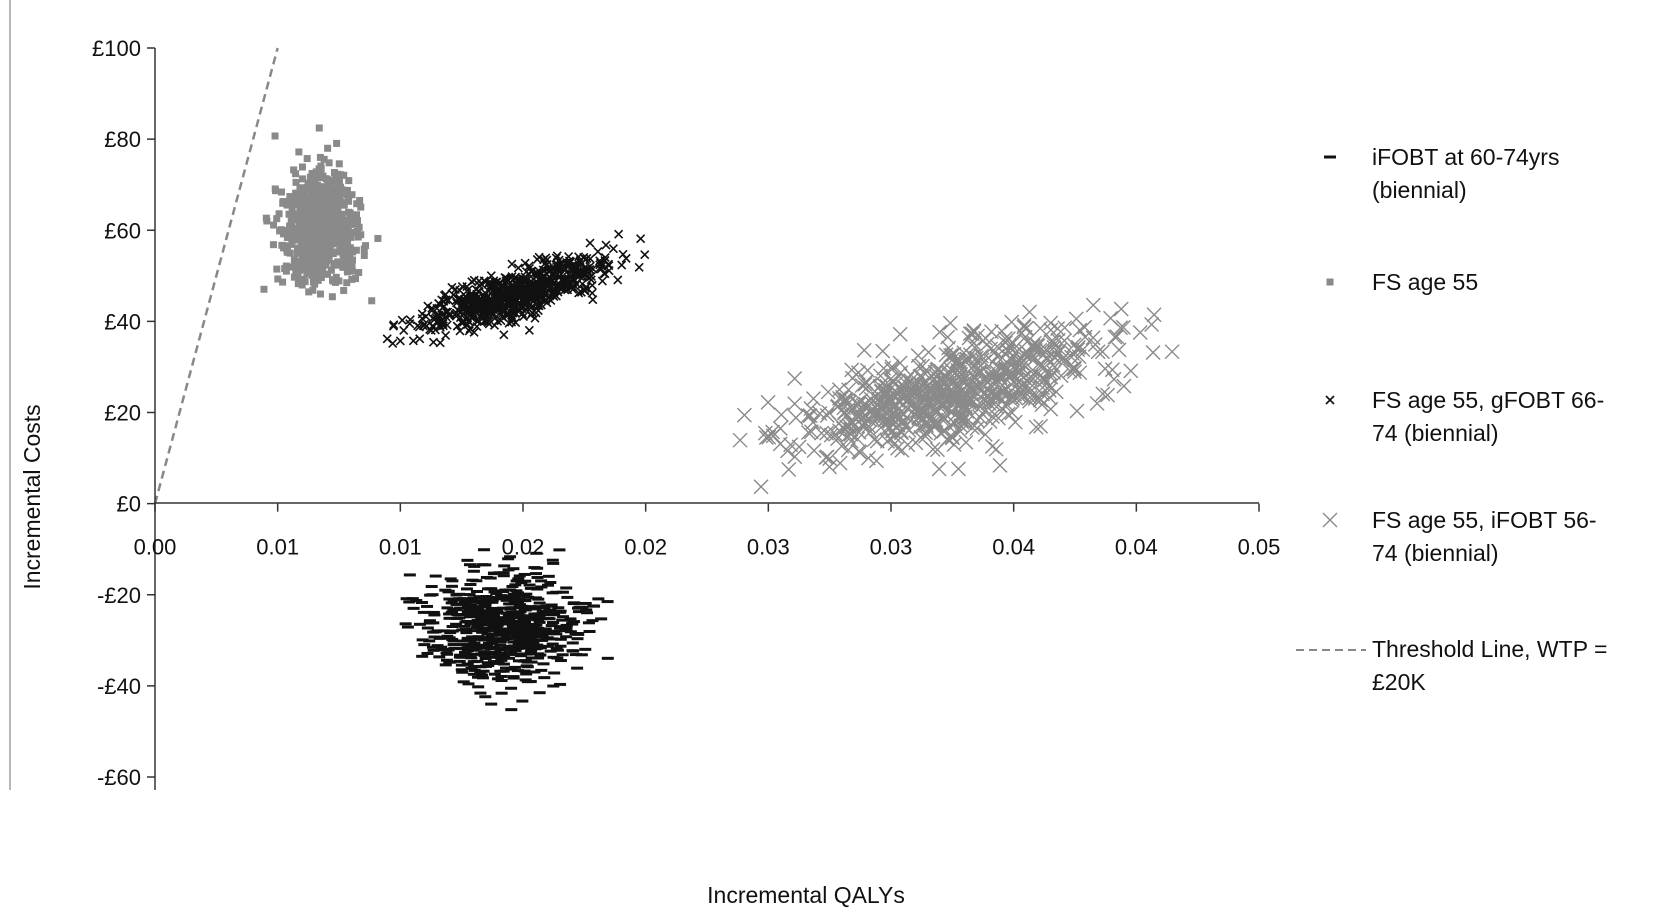 The height and width of the screenshot is (914, 1674). Describe the element at coordinates (400, 547) in the screenshot. I see `x-tick-label: 0.01` at that location.